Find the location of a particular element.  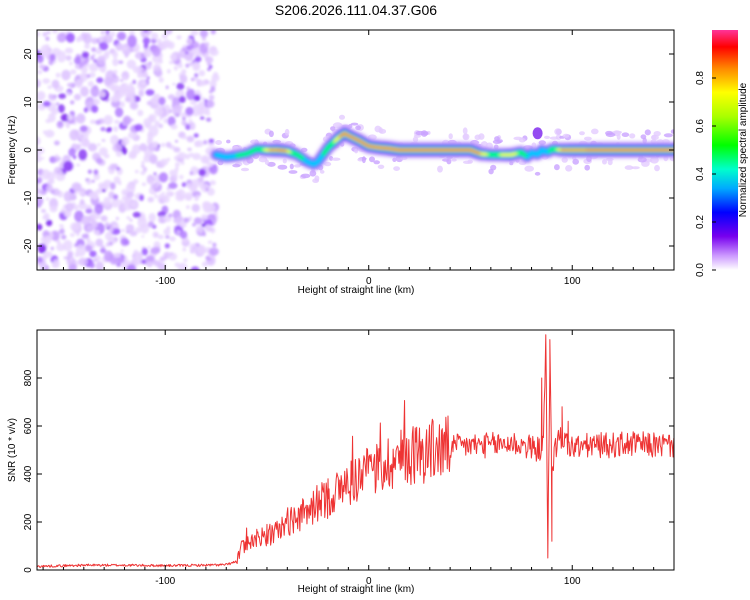

snr-y-tick-label: 800 is located at coordinates (28, 377).